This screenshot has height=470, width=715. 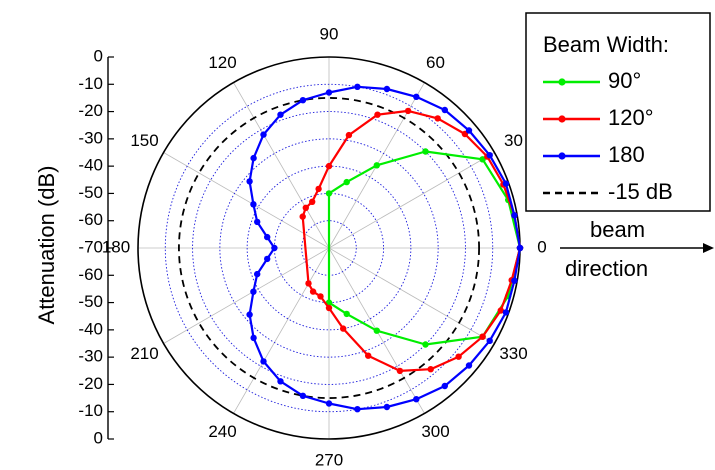 I want to click on radial-tick-label: -20, so click(x=90, y=110).